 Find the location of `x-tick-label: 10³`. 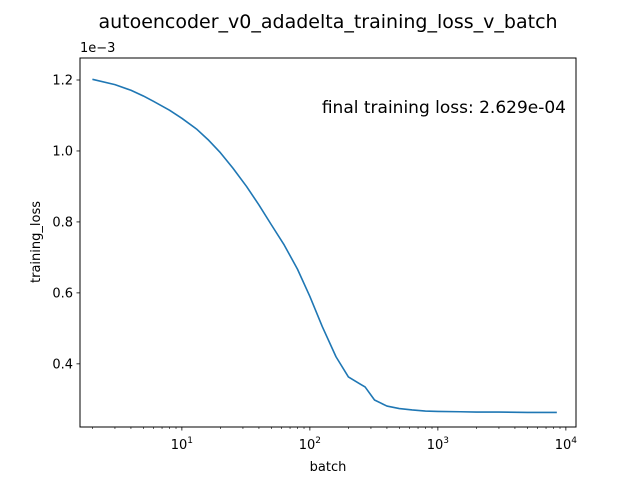

x-tick-label: 10³ is located at coordinates (438, 444).